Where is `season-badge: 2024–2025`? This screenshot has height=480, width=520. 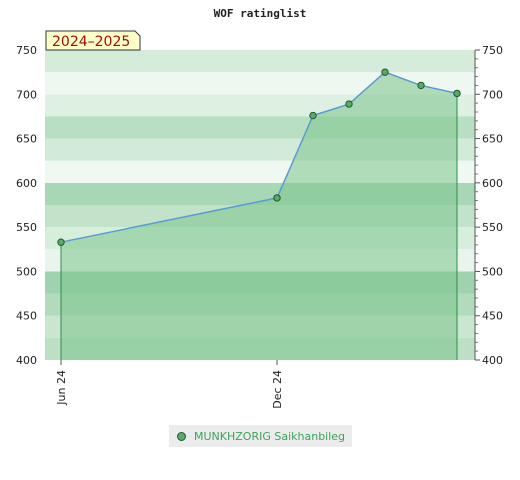
season-badge: 2024–2025 is located at coordinates (93, 40).